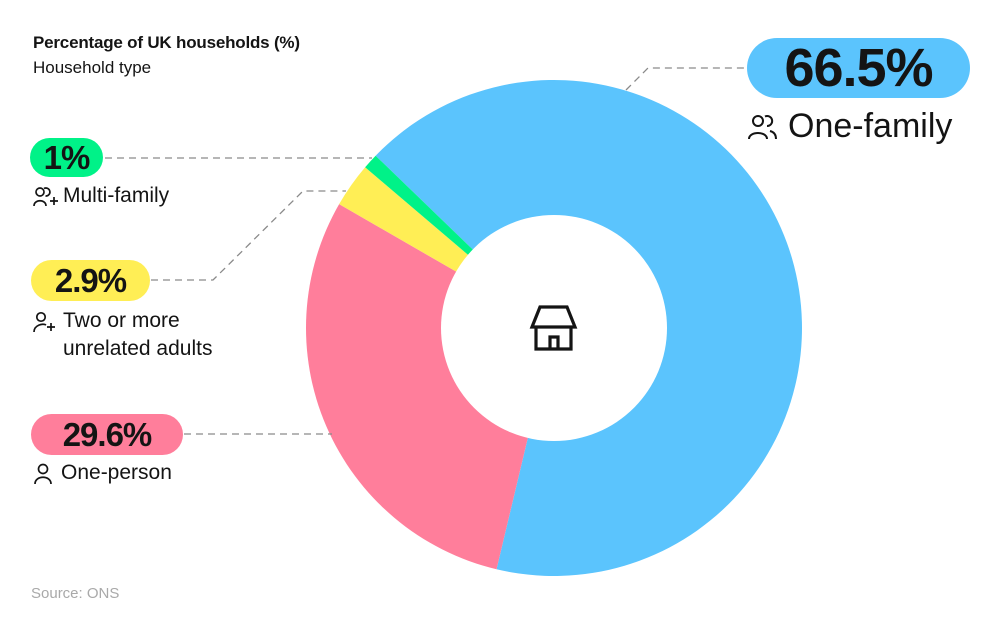 The image size is (1000, 630). Describe the element at coordinates (762, 127) in the screenshot. I see `two-people-icon` at that location.